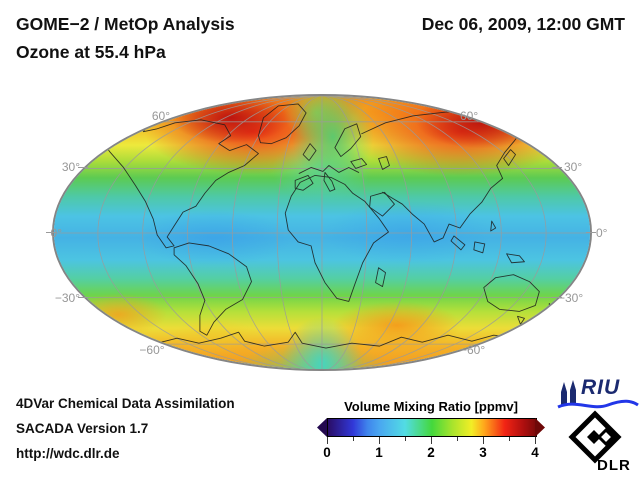 The height and width of the screenshot is (480, 640). Describe the element at coordinates (83, 297) in the screenshot. I see `lat-tick-30s-left` at that location.